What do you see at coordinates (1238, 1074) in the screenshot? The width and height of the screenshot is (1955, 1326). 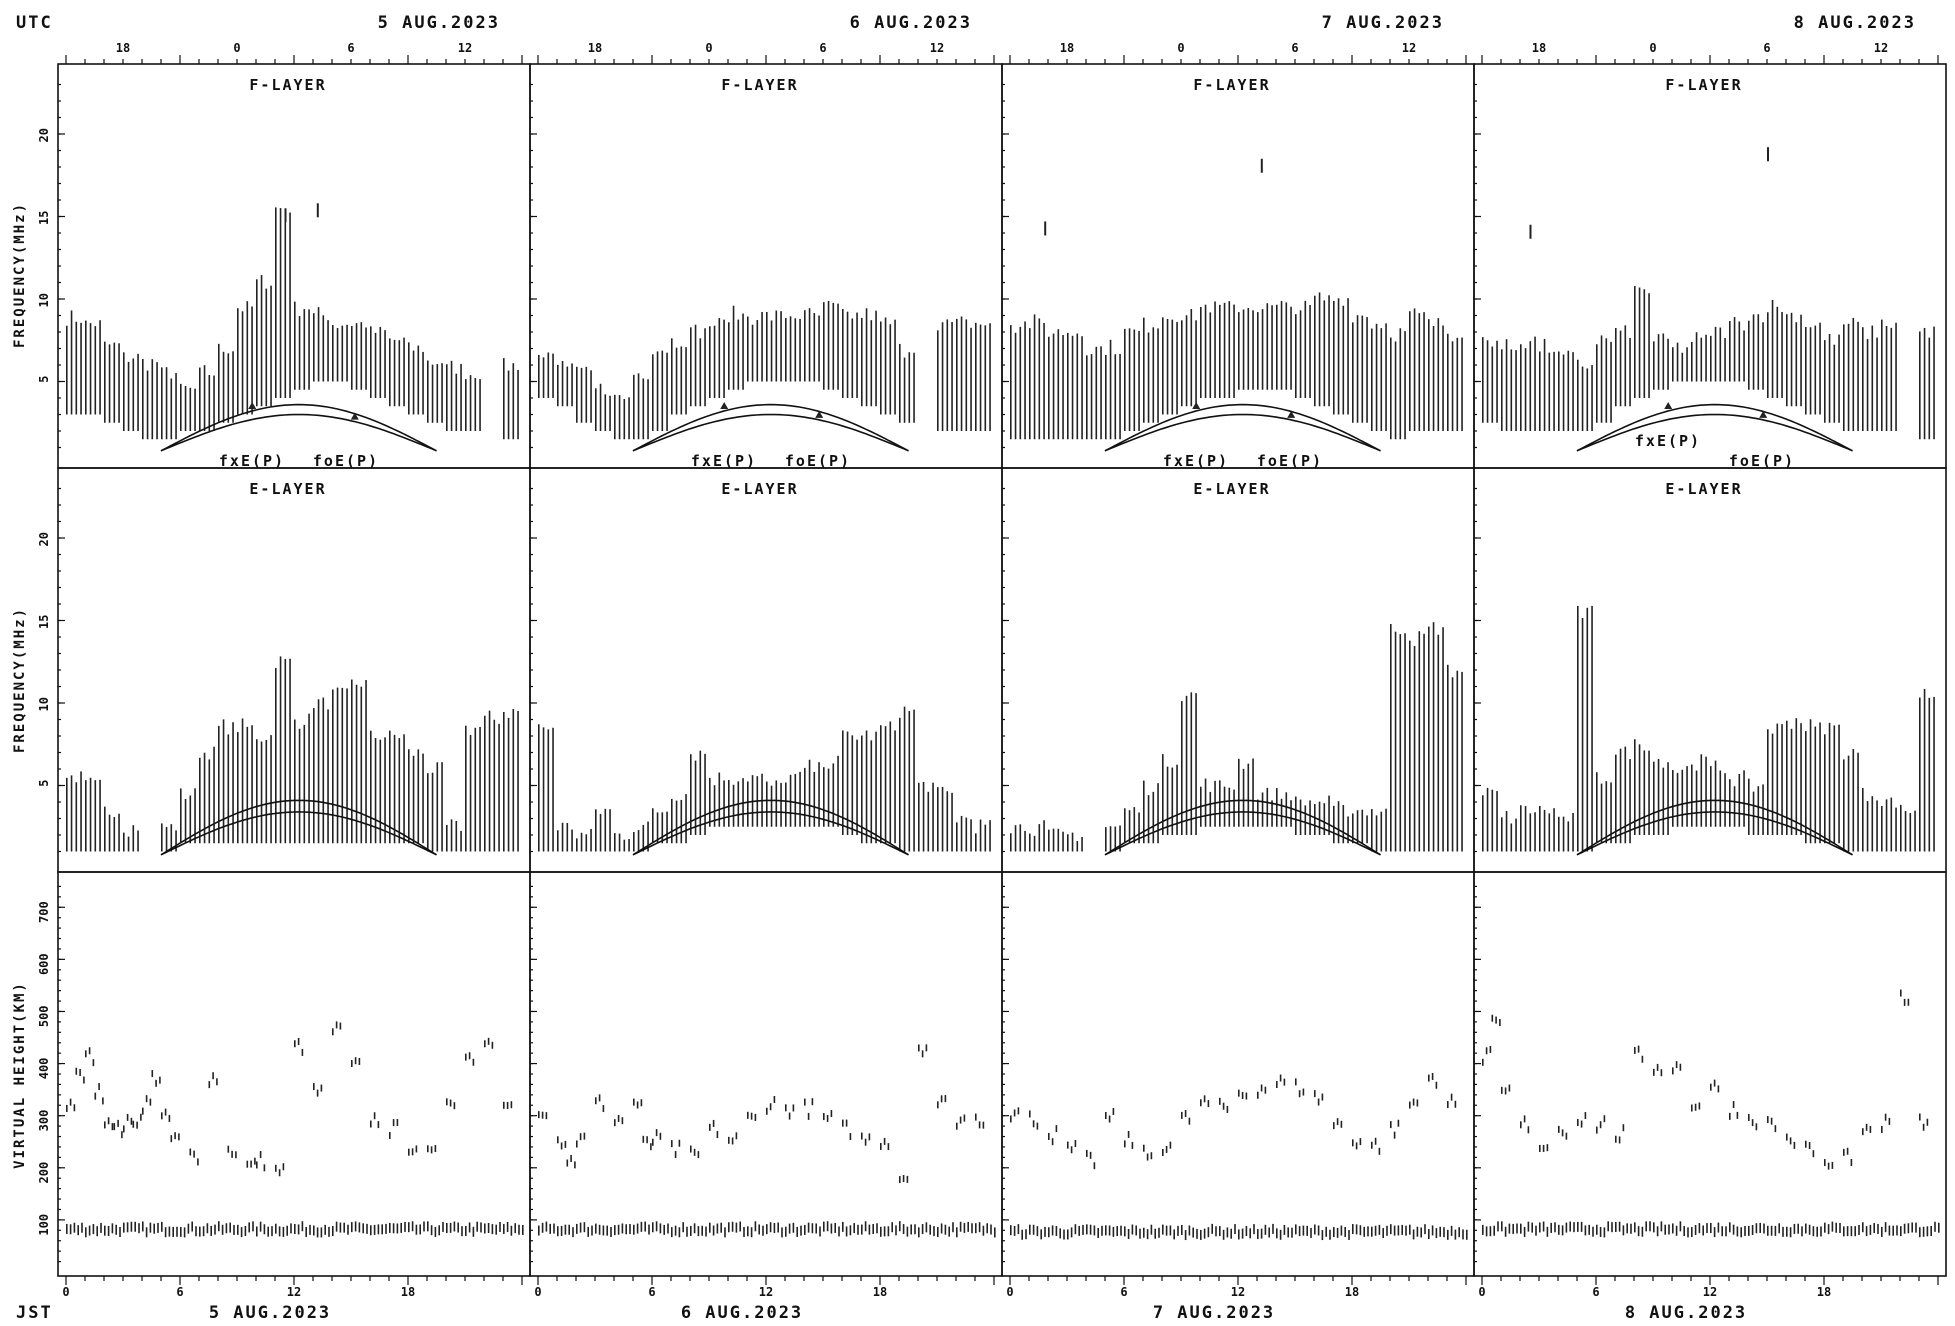 I see `panel-frame-r2-c2` at bounding box center [1238, 1074].